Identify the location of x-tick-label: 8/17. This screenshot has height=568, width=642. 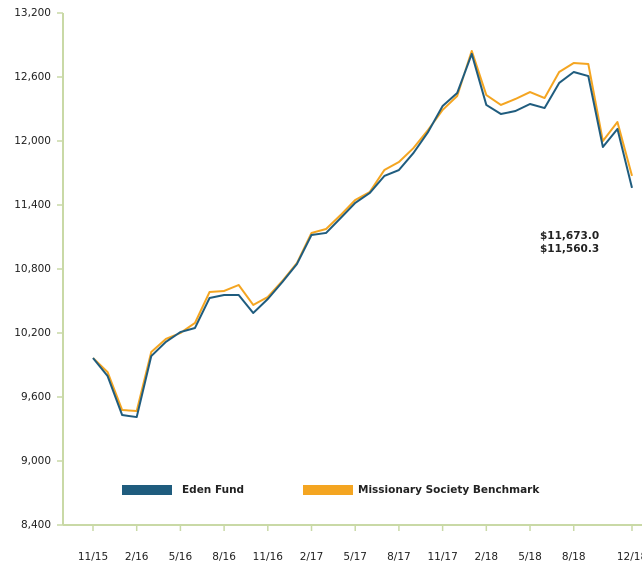
(399, 557).